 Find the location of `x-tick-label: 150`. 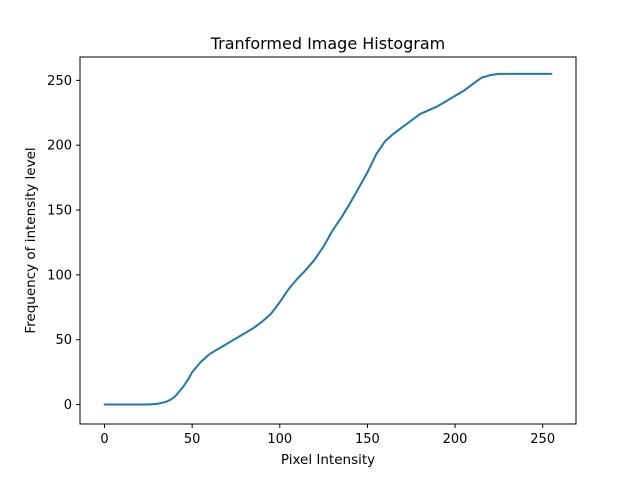

x-tick-label: 150 is located at coordinates (367, 439).